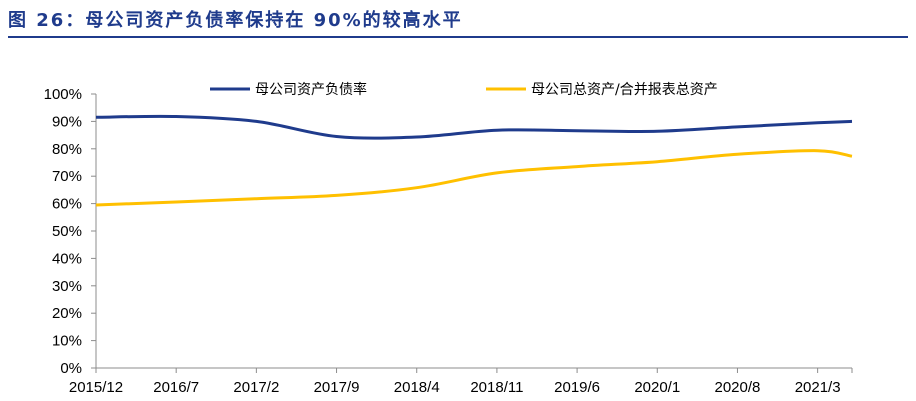 This screenshot has width=916, height=401. Describe the element at coordinates (96, 387) in the screenshot. I see `x-tick-label: 2015/12` at that location.